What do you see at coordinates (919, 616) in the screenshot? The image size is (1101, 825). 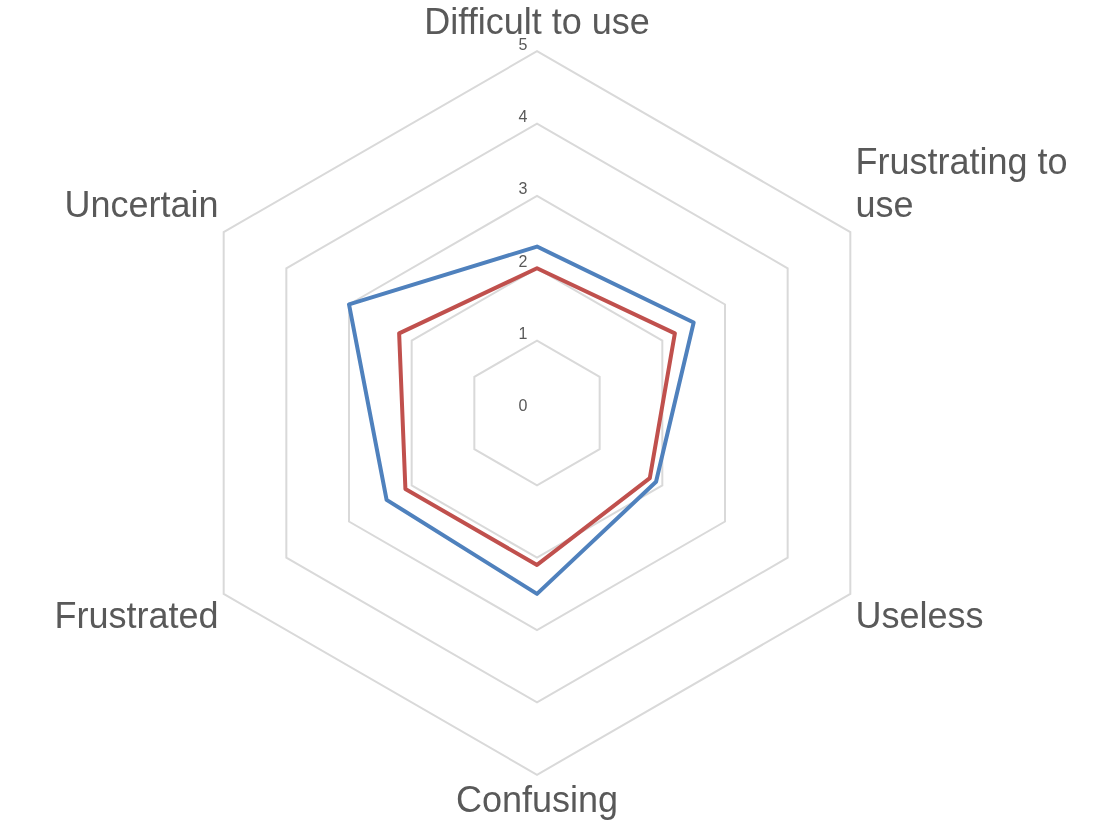 I see `spoke-label: Useless` at bounding box center [919, 616].